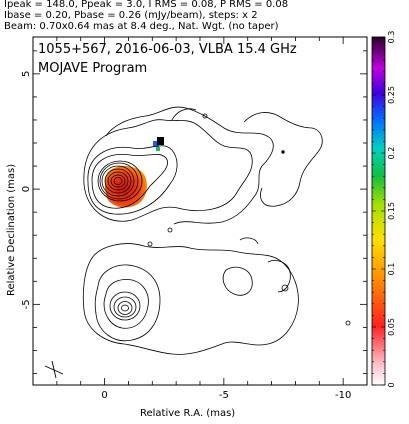 This screenshot has height=424, width=409. What do you see at coordinates (391, 327) in the screenshot?
I see `colorbar-label: 0.05` at bounding box center [391, 327].